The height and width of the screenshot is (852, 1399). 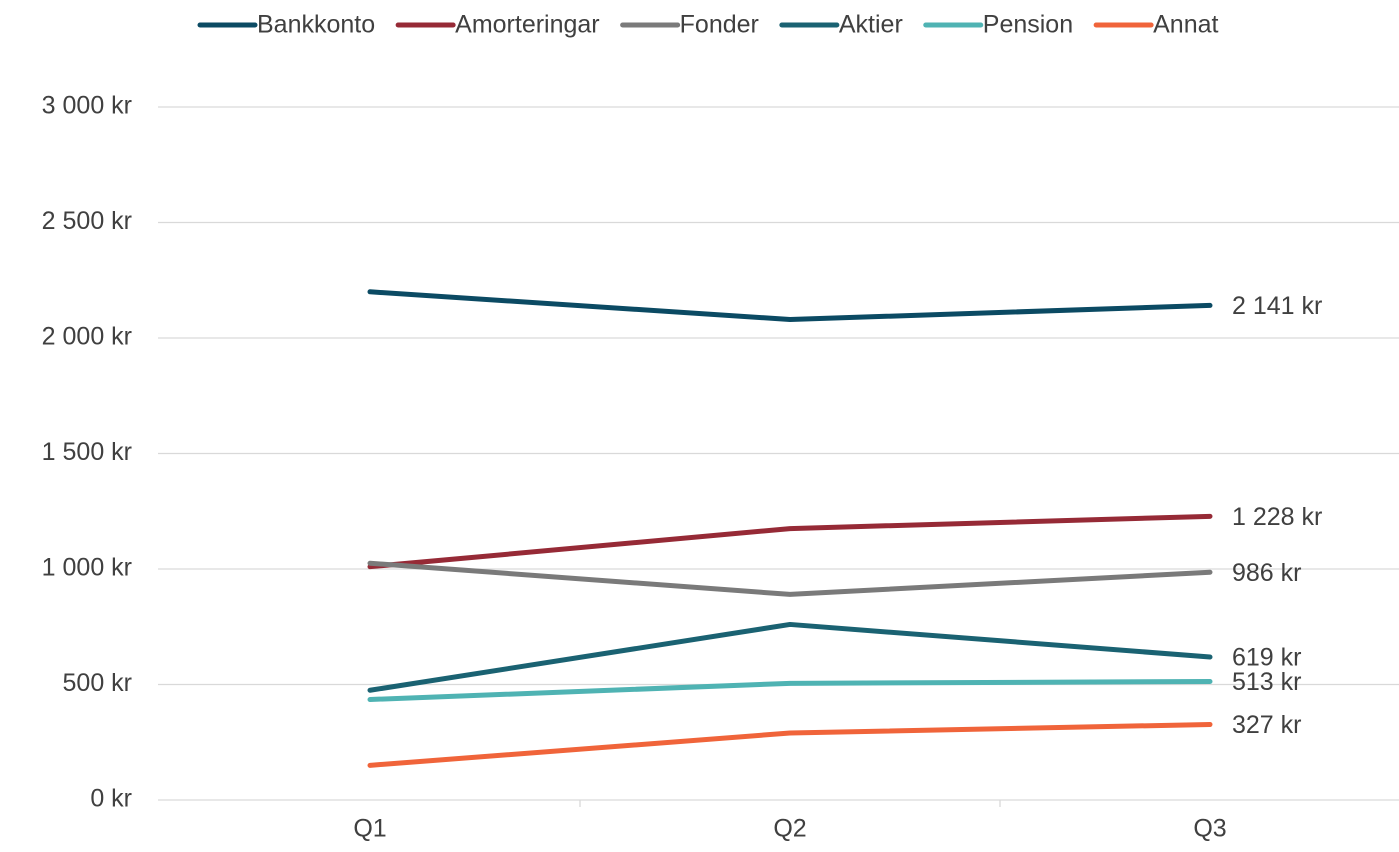 I want to click on legend-label: Aktier, so click(x=871, y=25).